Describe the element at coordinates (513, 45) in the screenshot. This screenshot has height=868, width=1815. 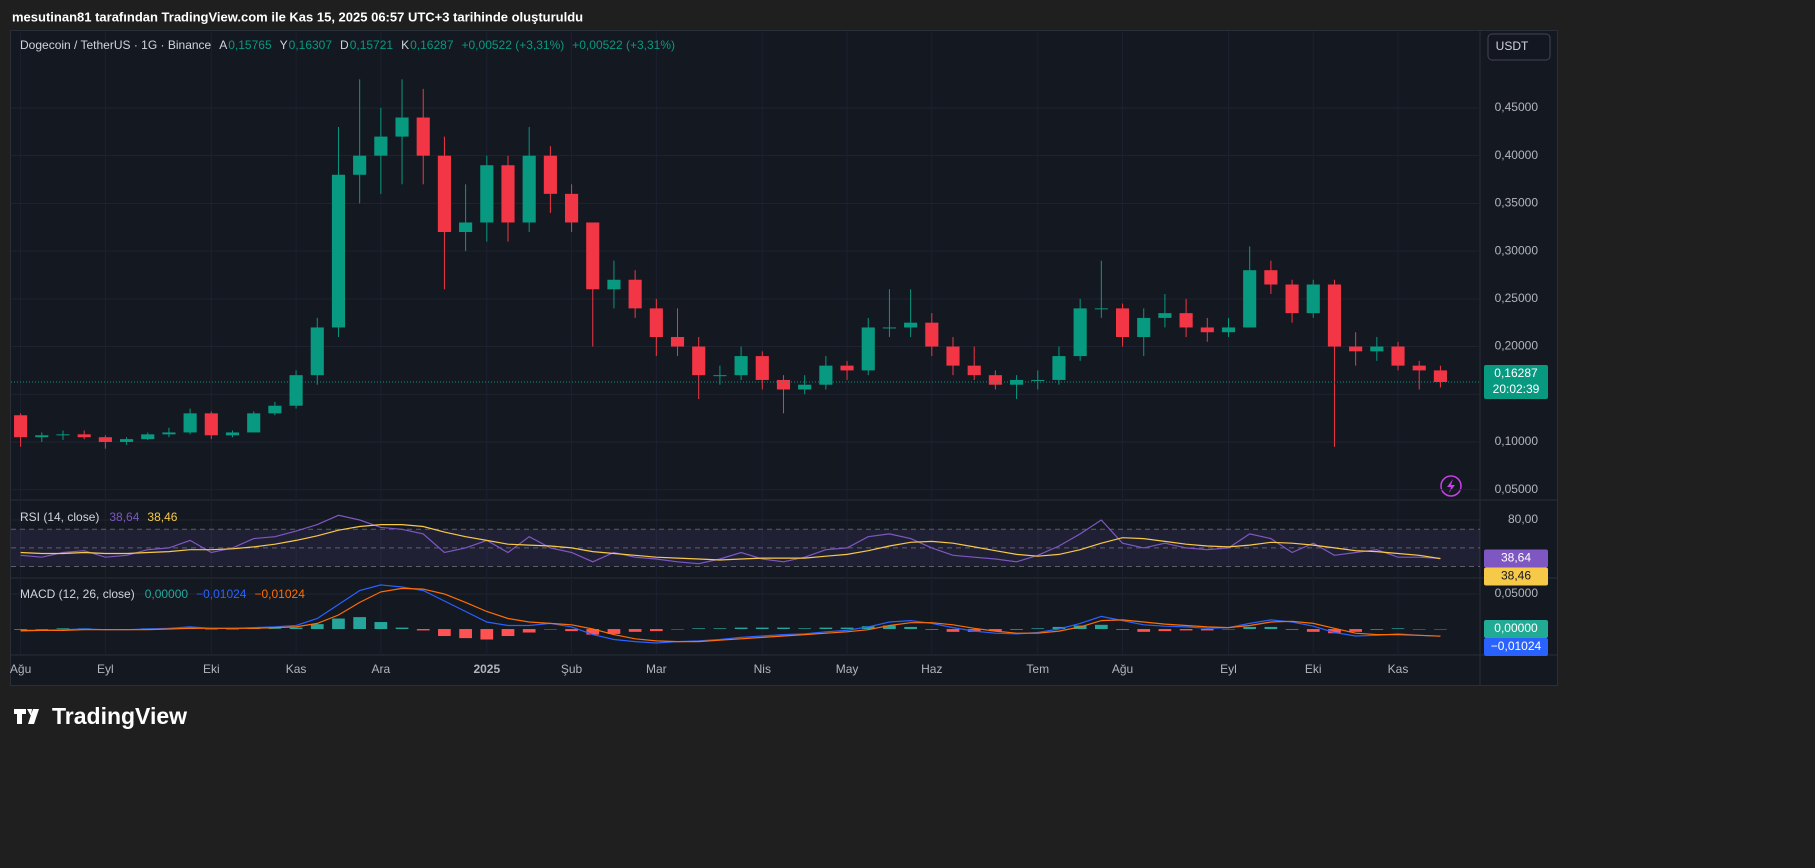
I see `change: +0,00522 (+3,31%)` at that location.